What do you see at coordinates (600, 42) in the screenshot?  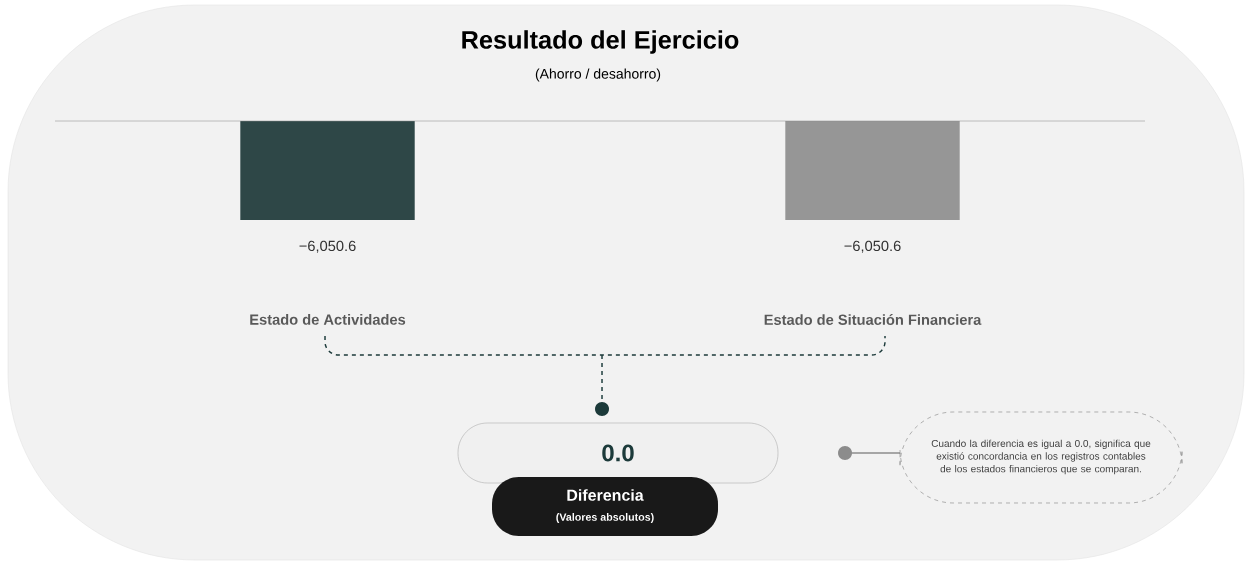 I see `chart-title: Resultado del Ejercicio` at bounding box center [600, 42].